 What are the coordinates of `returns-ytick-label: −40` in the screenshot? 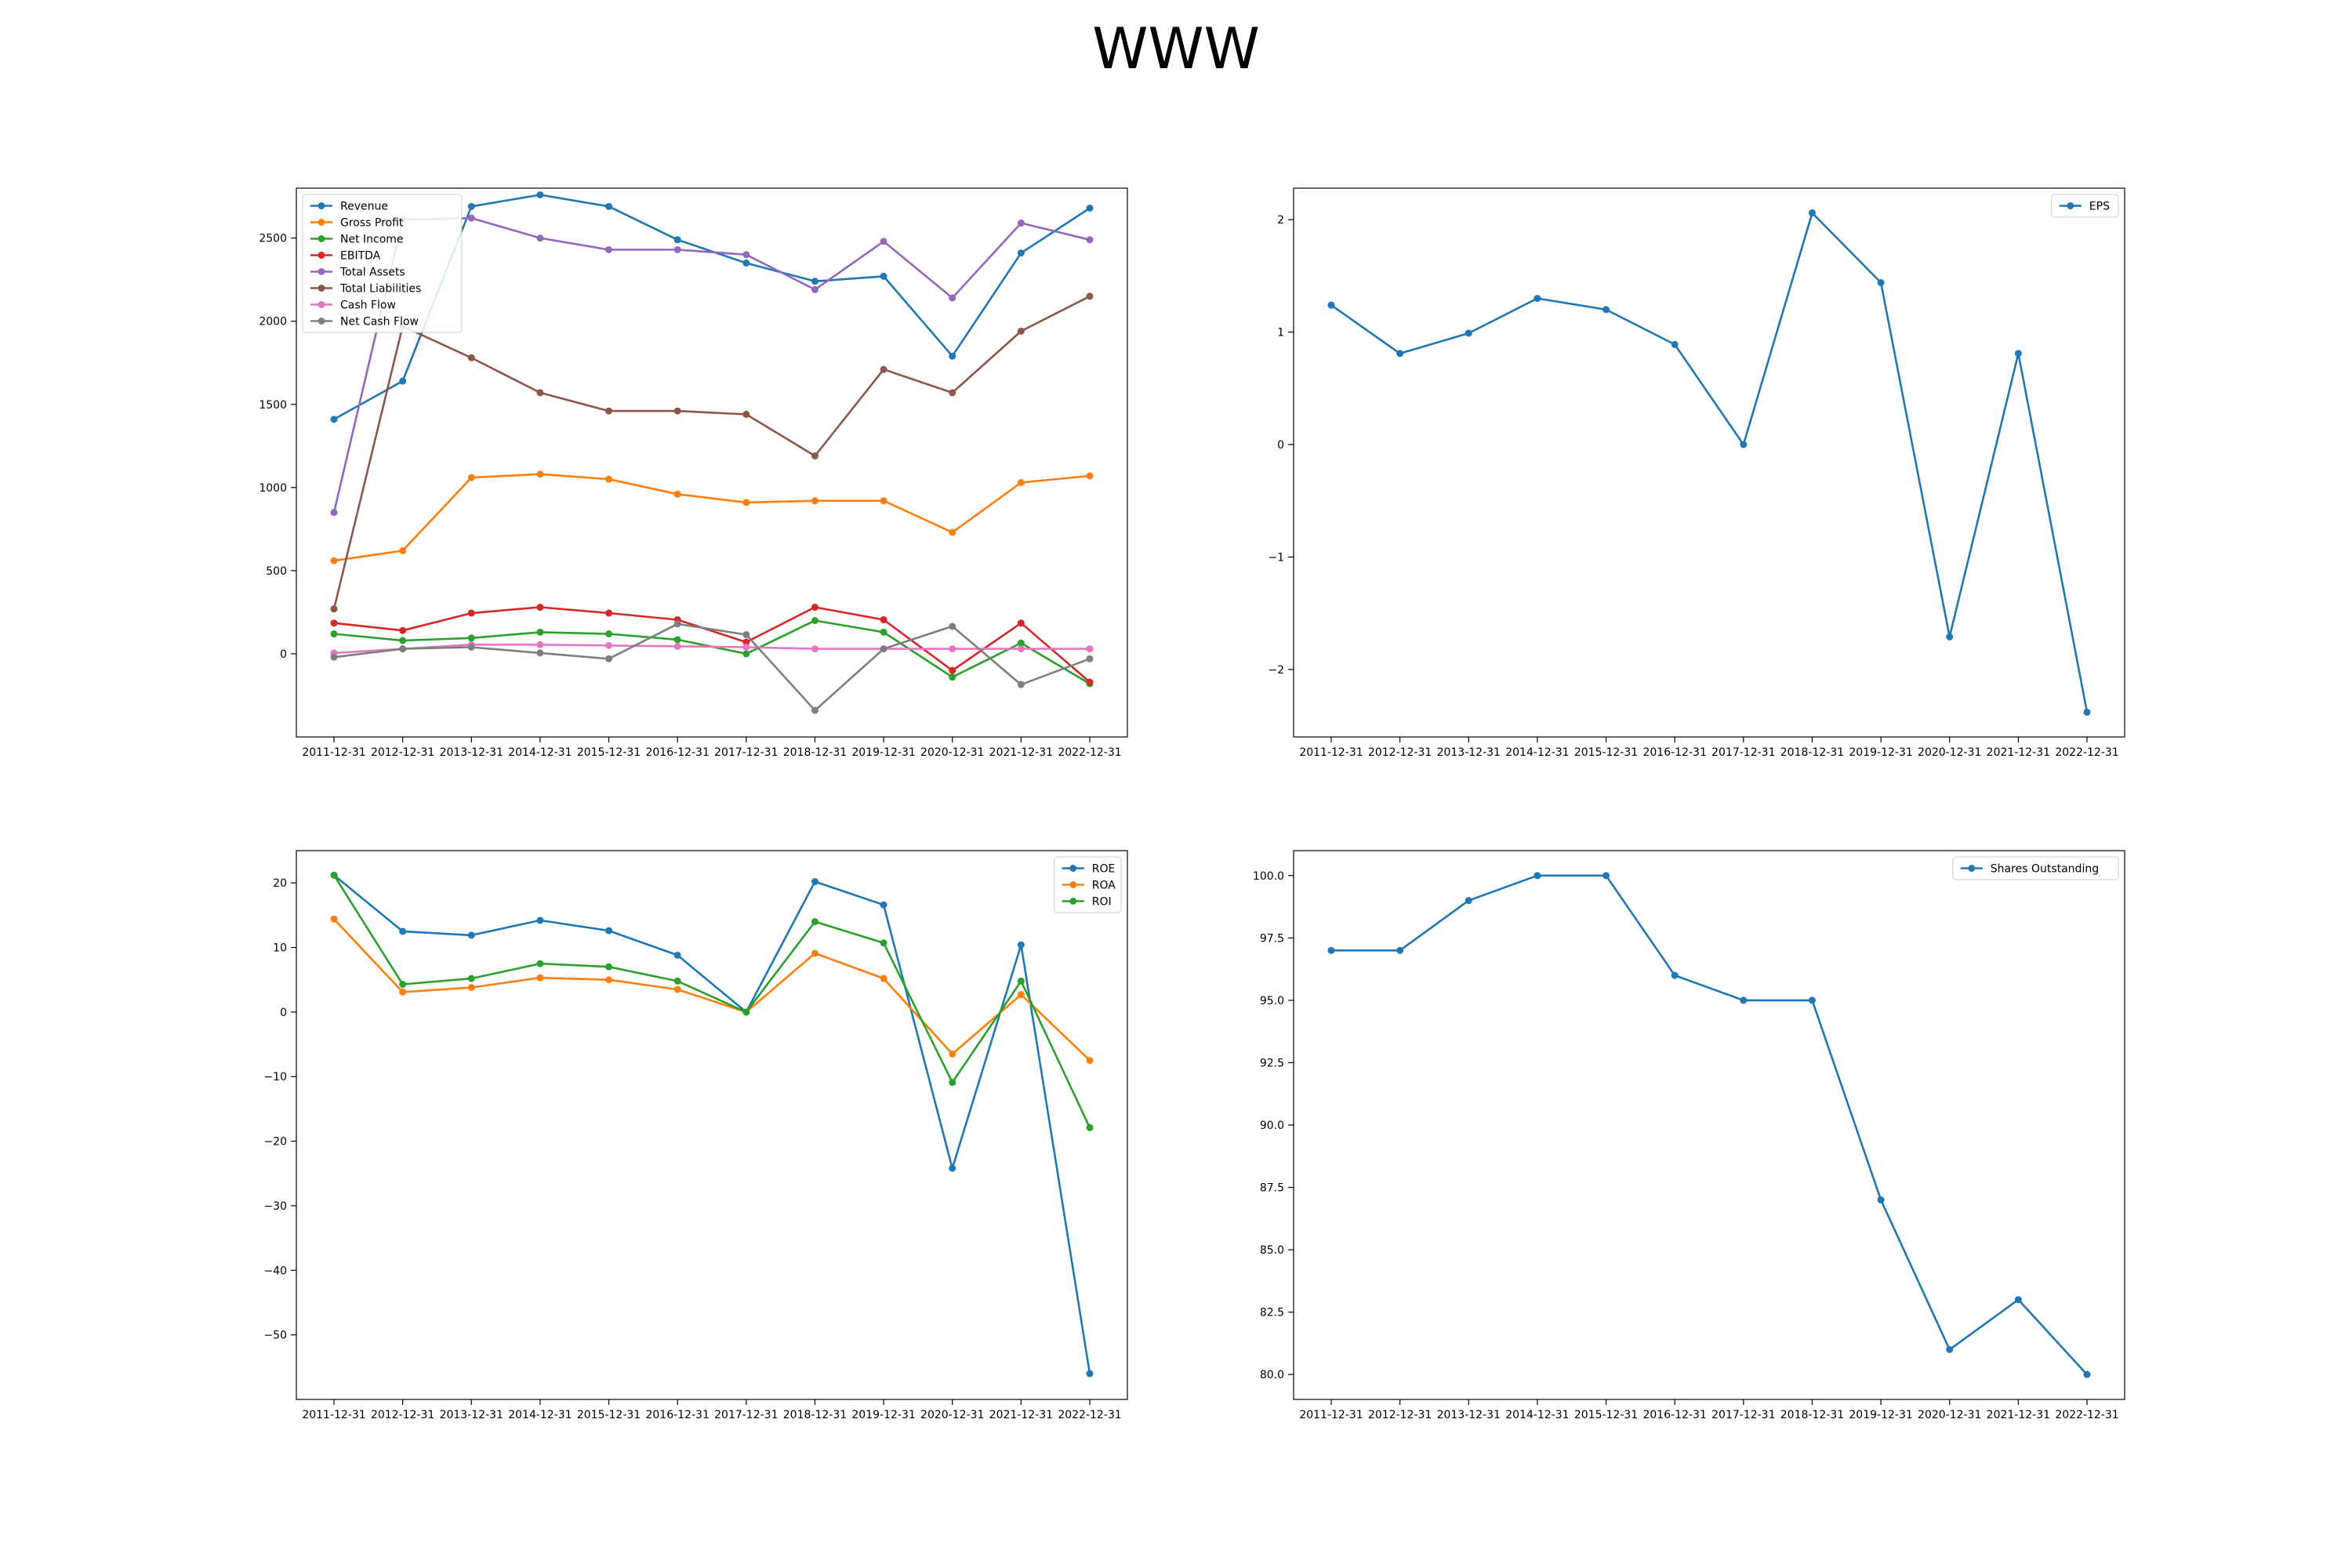 It's located at (275, 1271).